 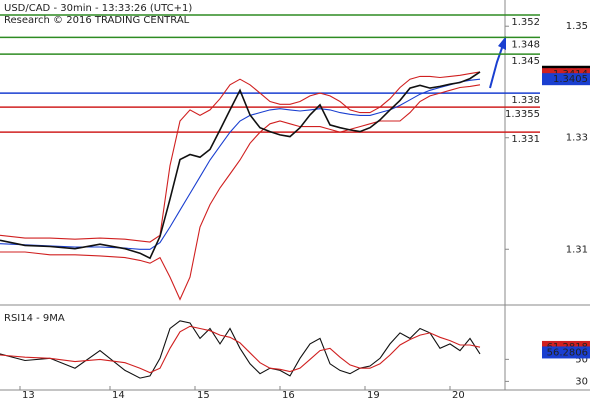 I want to click on x-tick-label: 14, so click(x=118, y=395).